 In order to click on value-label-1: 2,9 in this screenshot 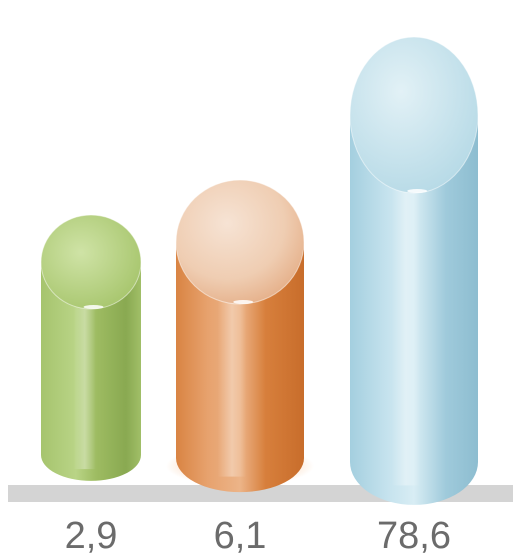, I will do `click(91, 536)`.